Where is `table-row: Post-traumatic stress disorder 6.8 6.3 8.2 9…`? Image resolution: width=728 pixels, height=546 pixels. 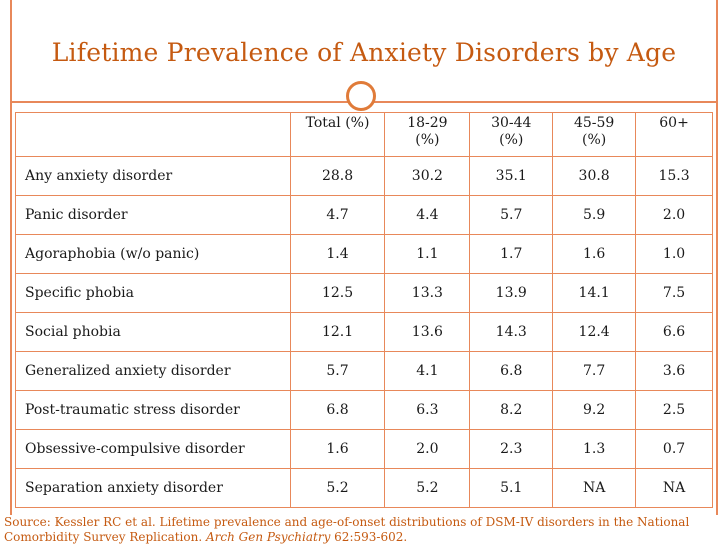
table-row: Post-traumatic stress disorder 6.8 6.3 8.2 9… is located at coordinates (364, 410).